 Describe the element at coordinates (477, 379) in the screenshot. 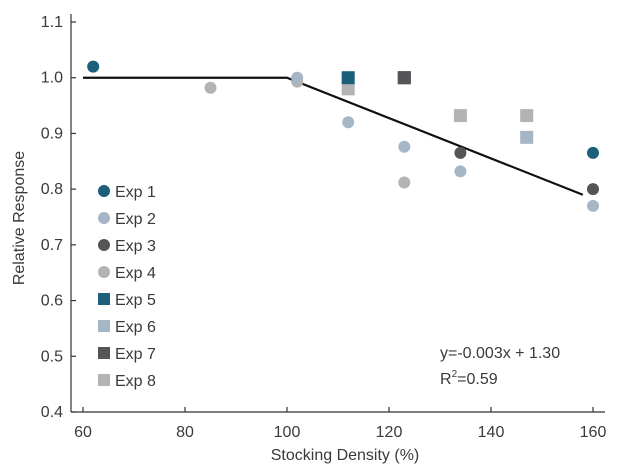

I see `r-squared-value: =0.59` at that location.